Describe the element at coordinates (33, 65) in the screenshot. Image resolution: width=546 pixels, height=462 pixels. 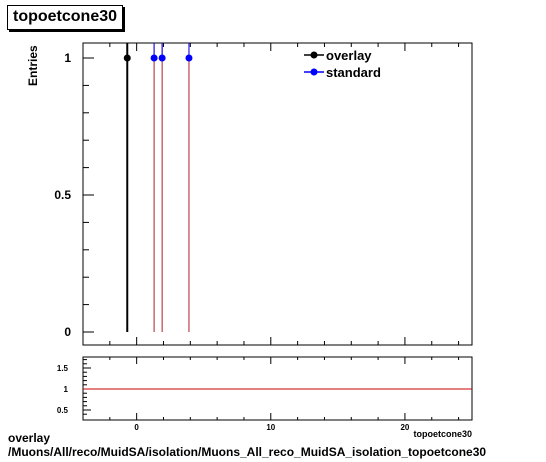
I see `y-axis-label: Entries` at that location.